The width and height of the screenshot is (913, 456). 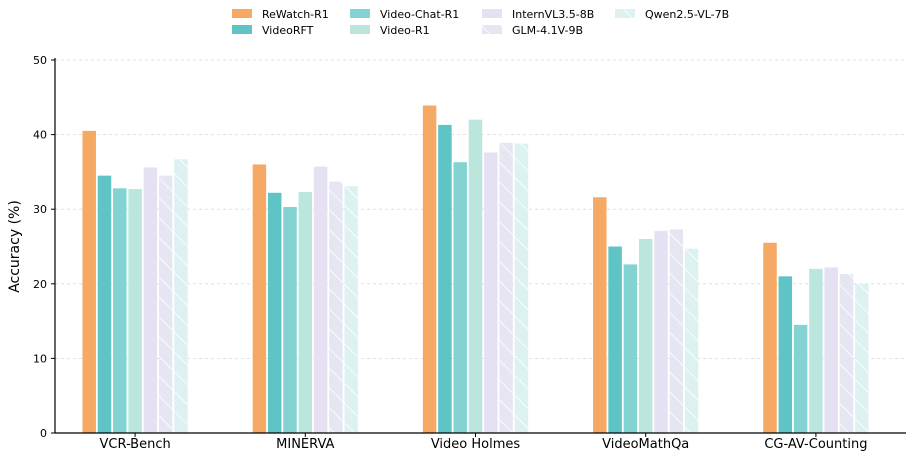 I want to click on legend-item: GLM-4.1V-9B, so click(x=532, y=30).